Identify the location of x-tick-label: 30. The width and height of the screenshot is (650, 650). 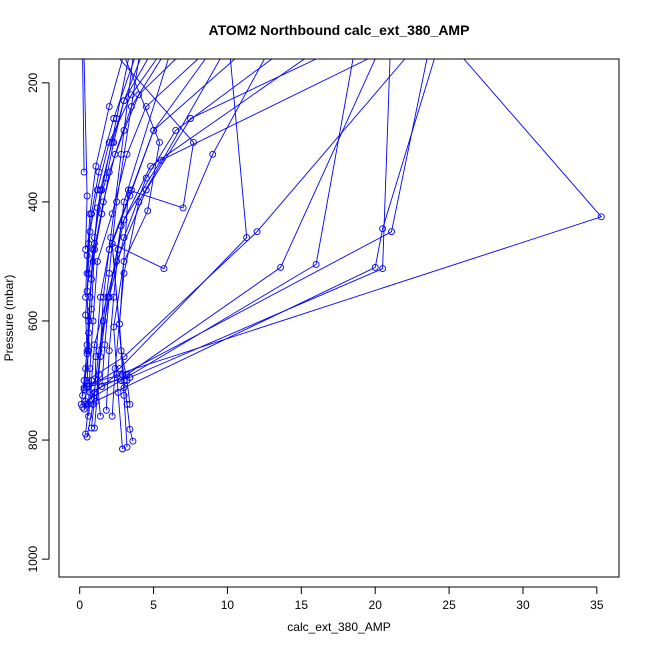
(523, 605).